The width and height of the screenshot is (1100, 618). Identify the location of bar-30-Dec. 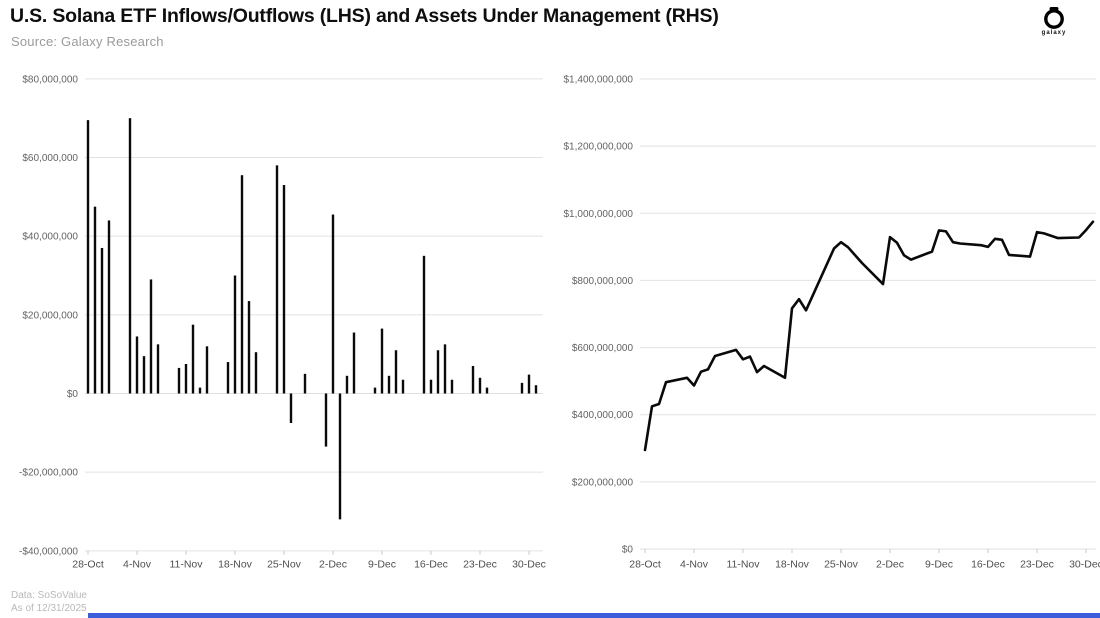
(529, 384).